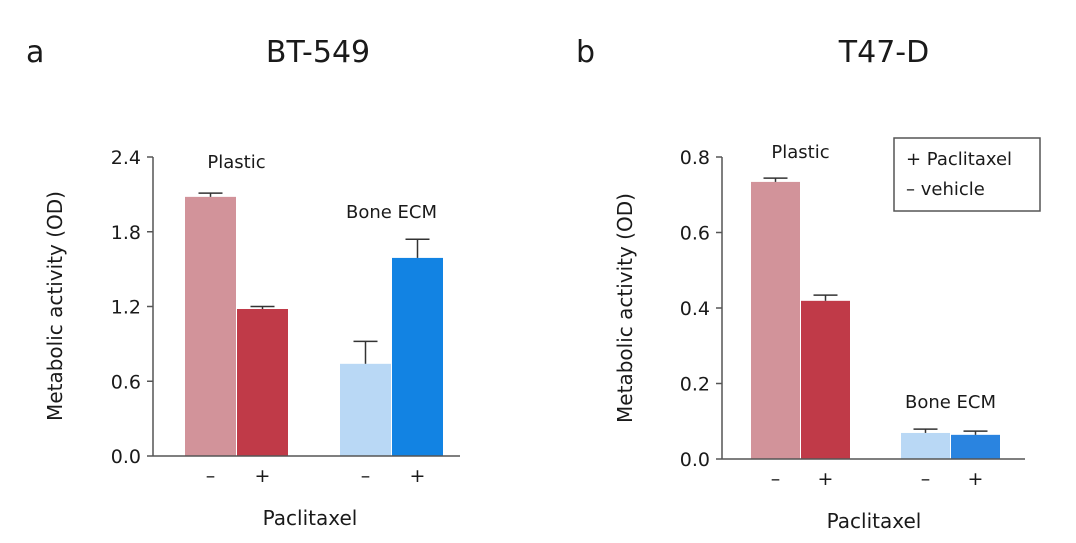  What do you see at coordinates (585, 52) in the screenshot?
I see `panel-label: b` at bounding box center [585, 52].